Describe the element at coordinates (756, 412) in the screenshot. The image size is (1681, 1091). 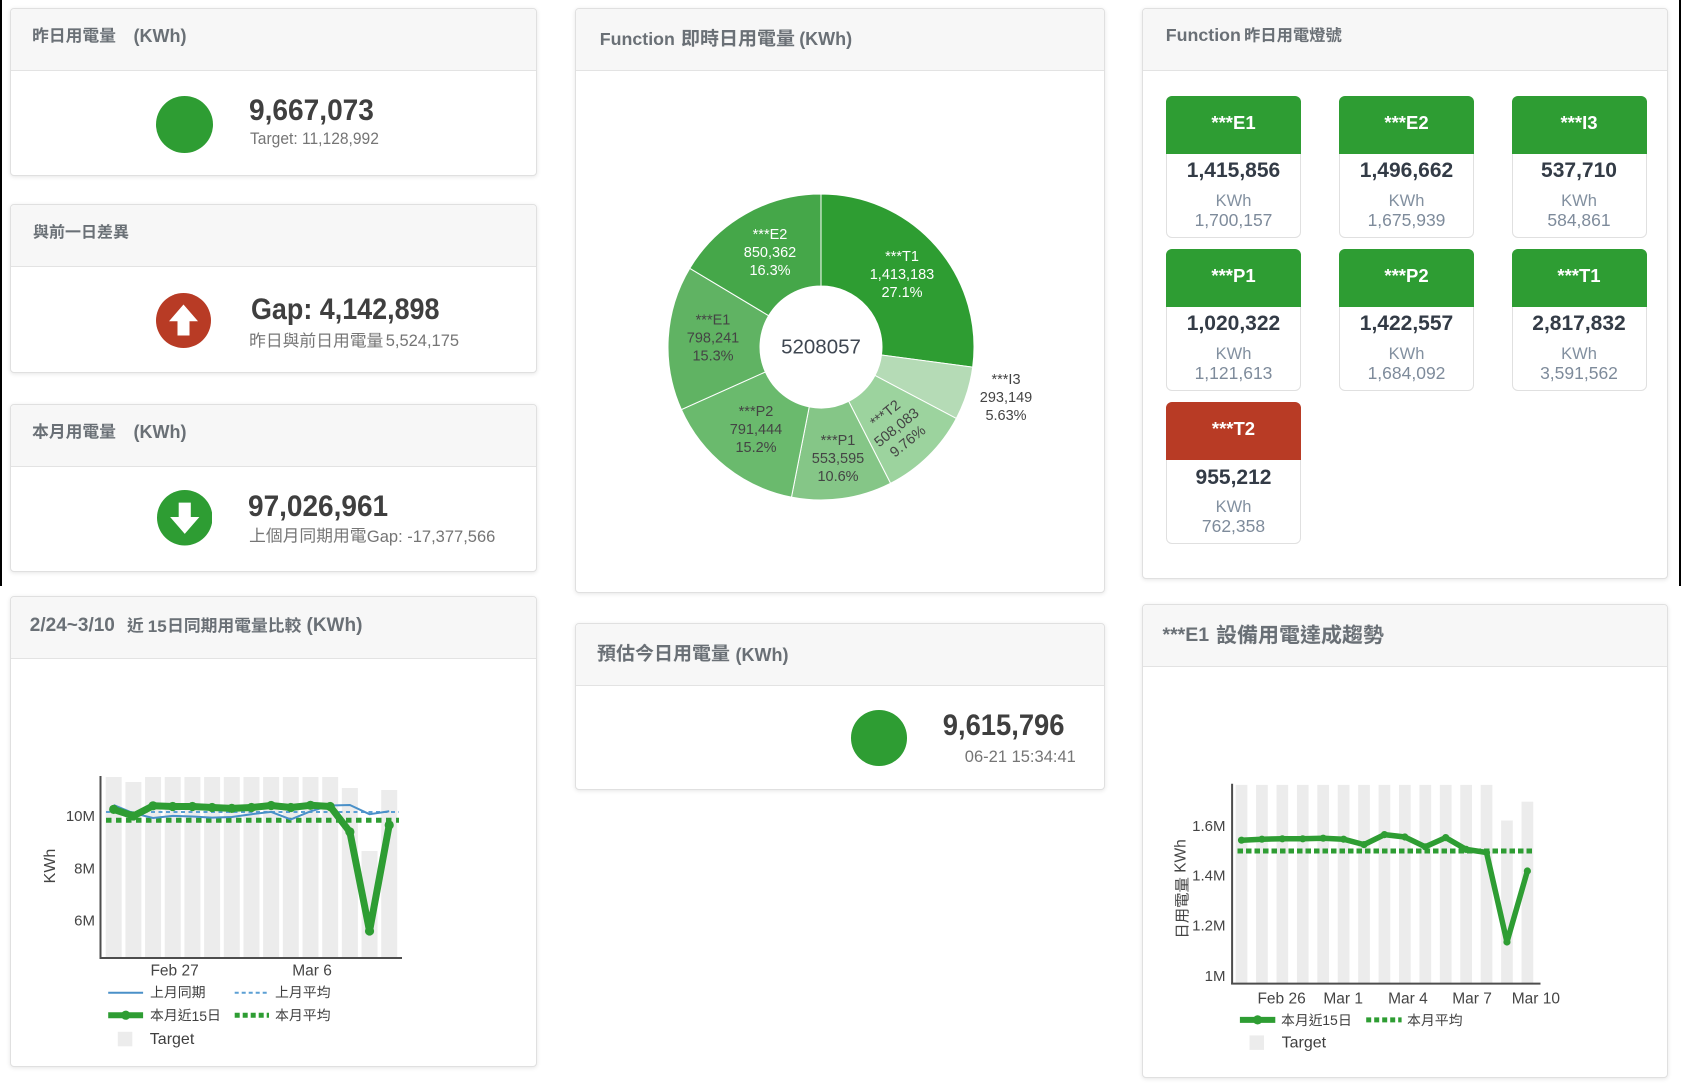
I see `svg-text: ***P2` at that location.